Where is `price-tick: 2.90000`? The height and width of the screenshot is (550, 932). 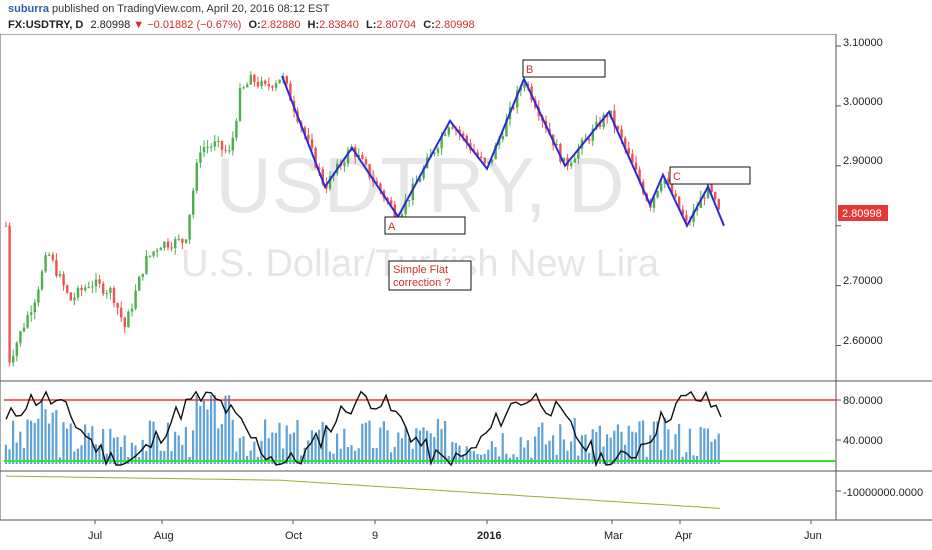 price-tick: 2.90000 is located at coordinates (863, 161).